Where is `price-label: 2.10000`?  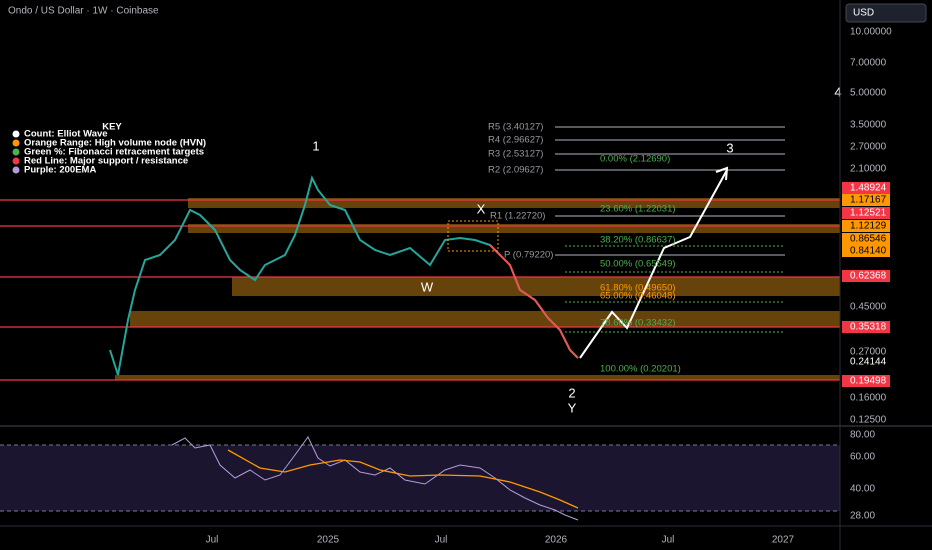
price-label: 2.10000 is located at coordinates (868, 169).